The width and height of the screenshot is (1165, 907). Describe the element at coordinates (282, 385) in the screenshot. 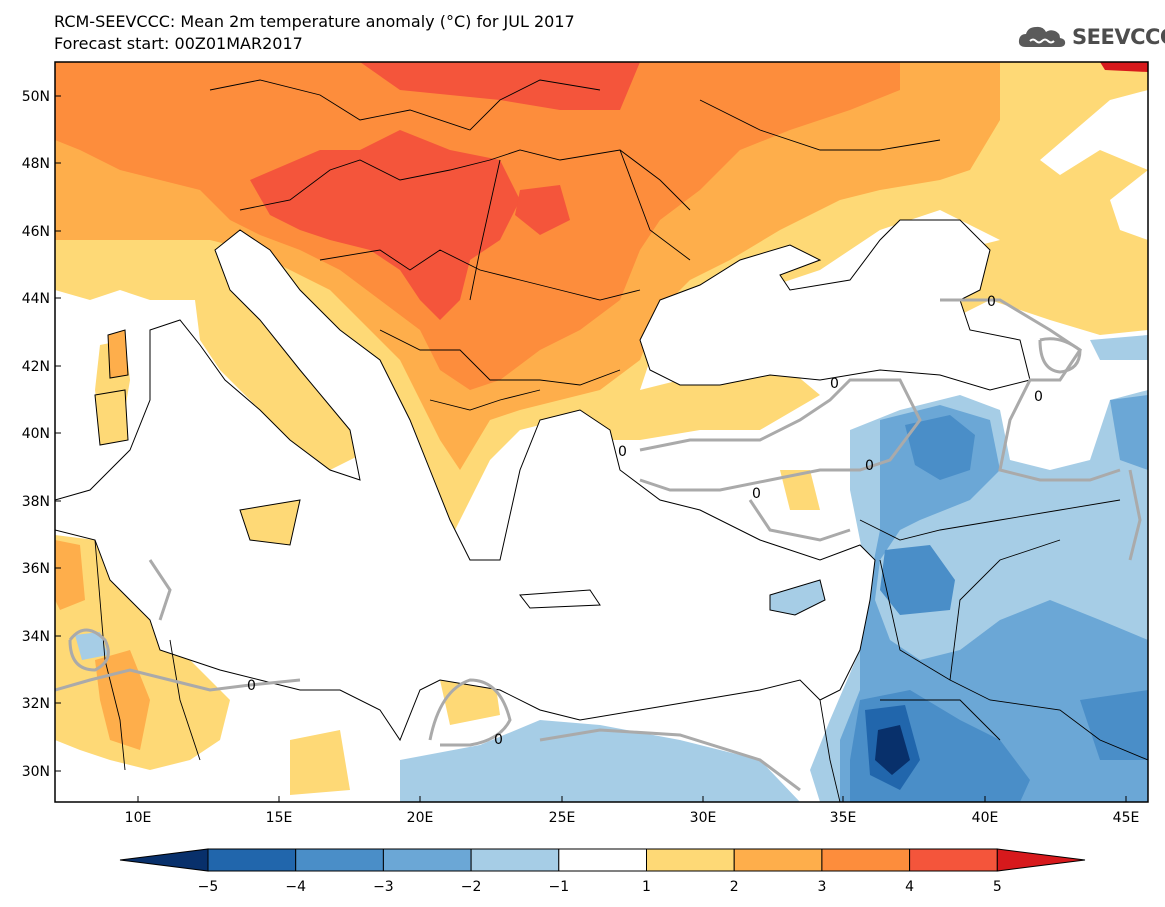

I see `anomaly-zone-1-2-italy` at that location.